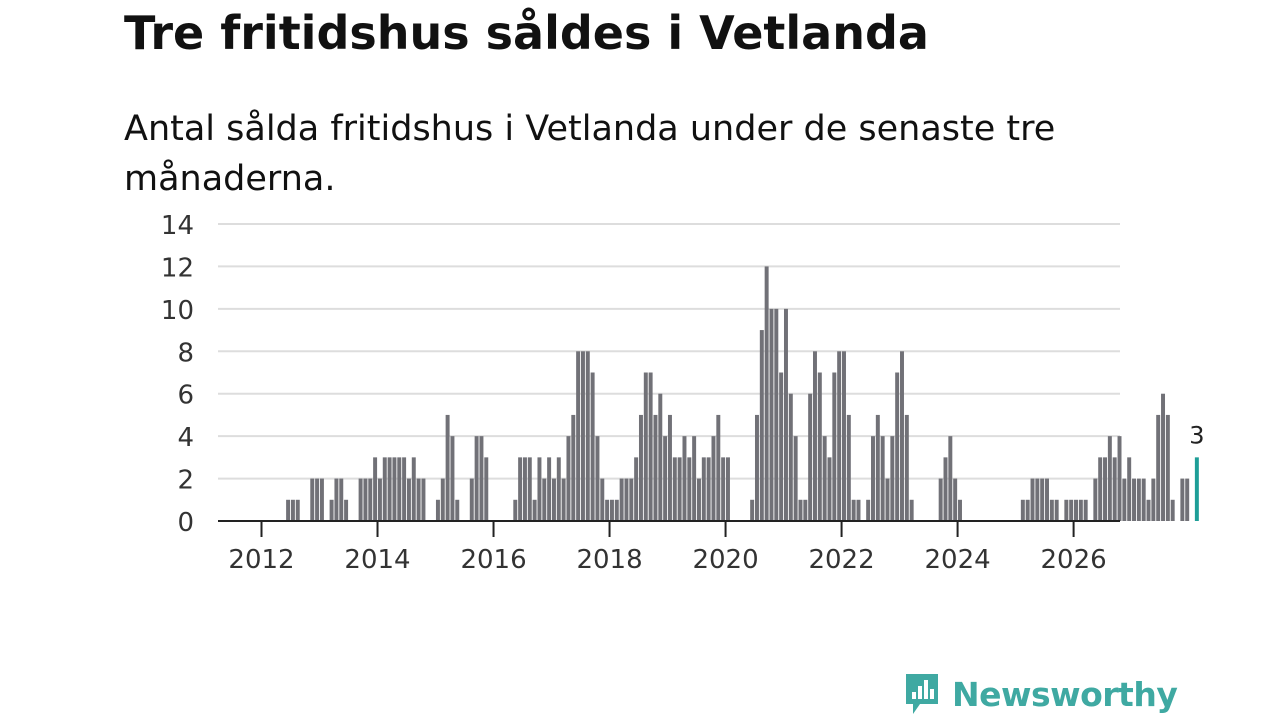 Image resolution: width=1280 pixels, height=720 pixels. What do you see at coordinates (526, 33) in the screenshot?
I see `chart-title: Tre fritidshus såldes i Vetlanda` at bounding box center [526, 33].